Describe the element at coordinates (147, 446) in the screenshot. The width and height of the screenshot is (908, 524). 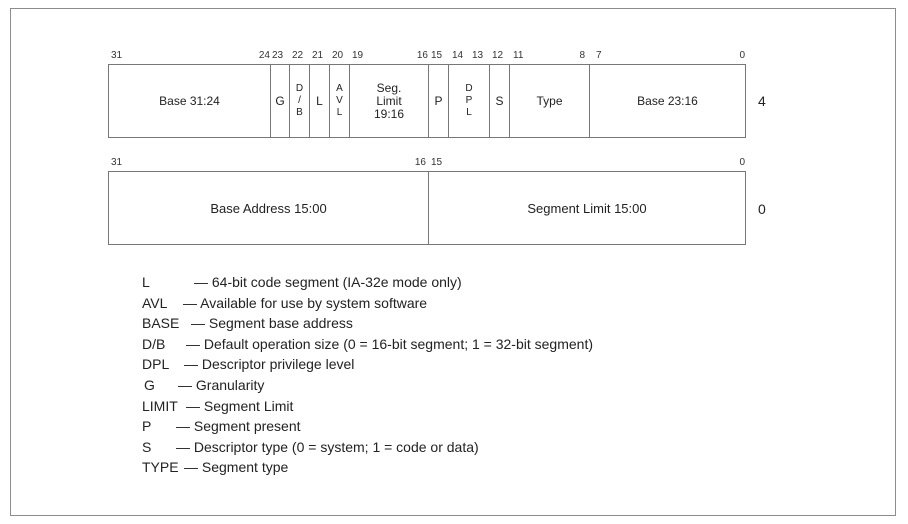
I see `legend-term: S` at that location.